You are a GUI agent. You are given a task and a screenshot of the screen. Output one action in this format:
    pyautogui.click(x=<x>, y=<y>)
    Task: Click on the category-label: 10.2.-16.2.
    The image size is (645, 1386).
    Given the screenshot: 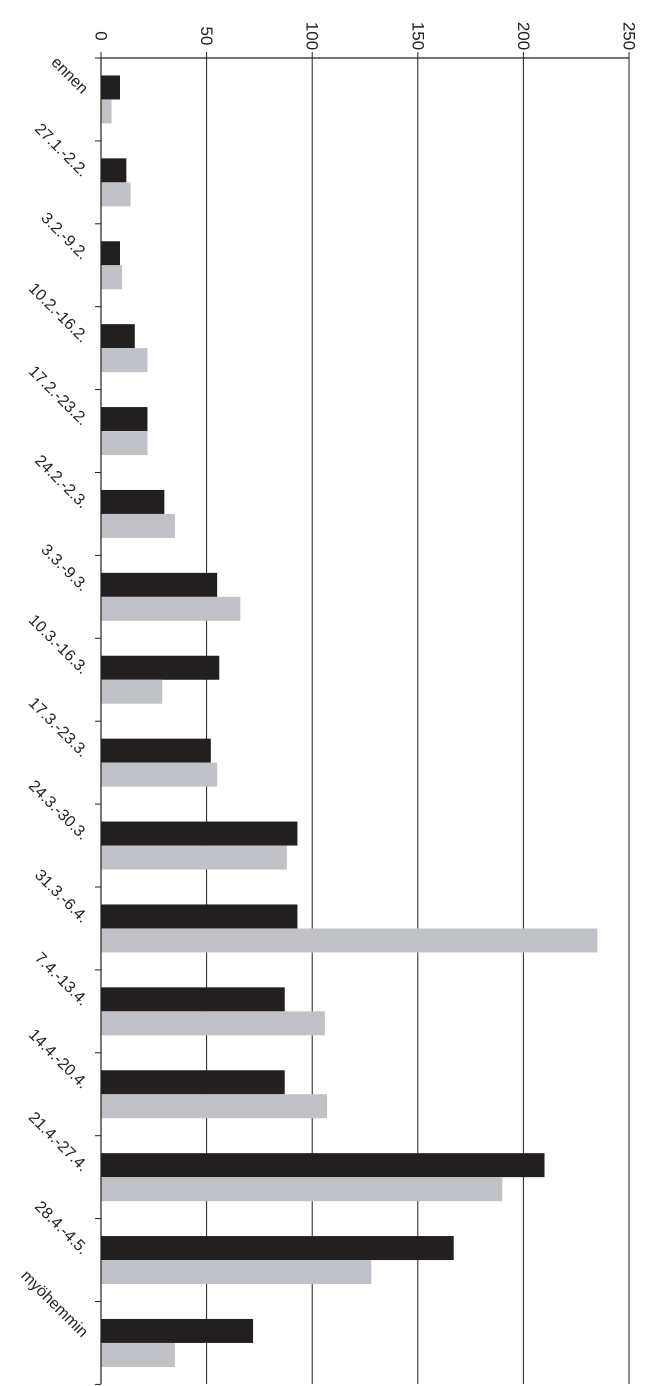 What is the action you would take?
    pyautogui.click(x=58, y=313)
    